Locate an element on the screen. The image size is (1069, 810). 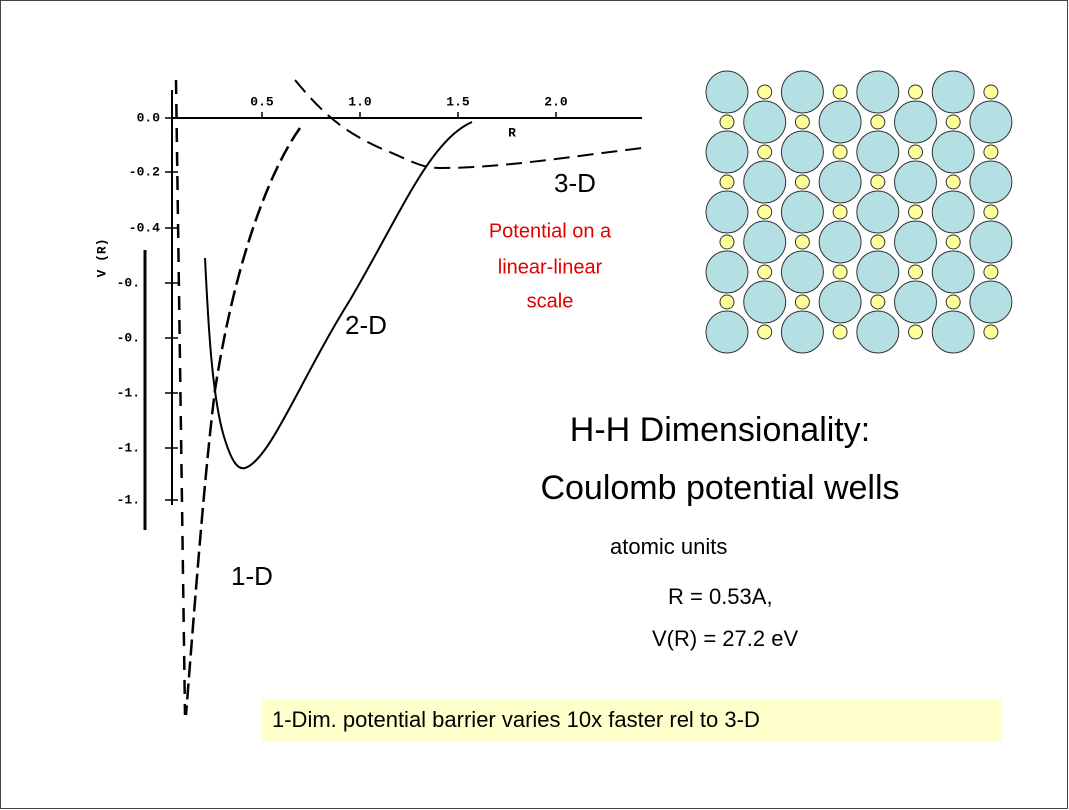
annotation: linear-linear is located at coordinates (550, 267).